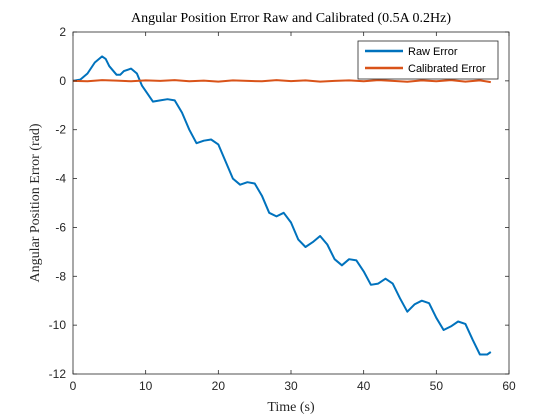 The height and width of the screenshot is (420, 560). What do you see at coordinates (433, 52) in the screenshot?
I see `legend-label-raw-error: Raw Error` at bounding box center [433, 52].